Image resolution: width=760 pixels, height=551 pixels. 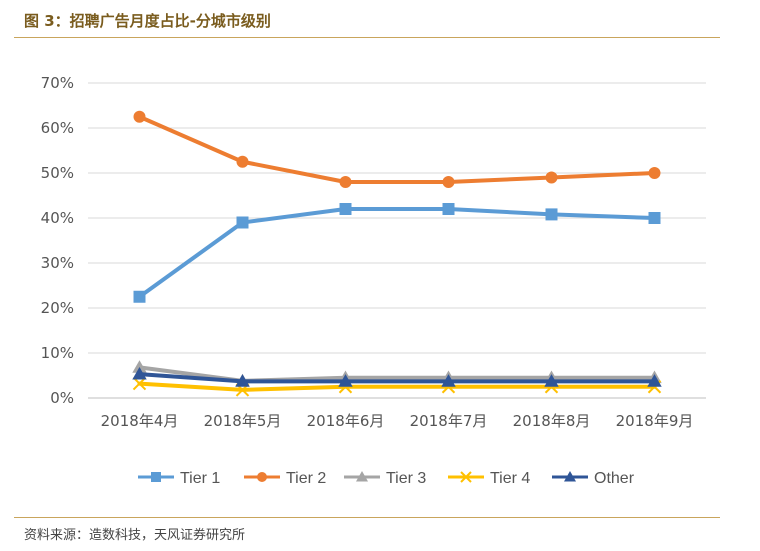 What do you see at coordinates (306, 478) in the screenshot?
I see `legend-label: Tier 2` at bounding box center [306, 478].